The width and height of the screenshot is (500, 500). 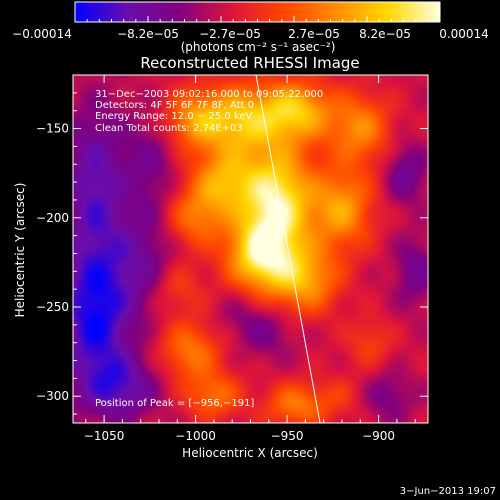 I want to click on chart-title: Reconstructed RHESSI Image, so click(x=249, y=63).